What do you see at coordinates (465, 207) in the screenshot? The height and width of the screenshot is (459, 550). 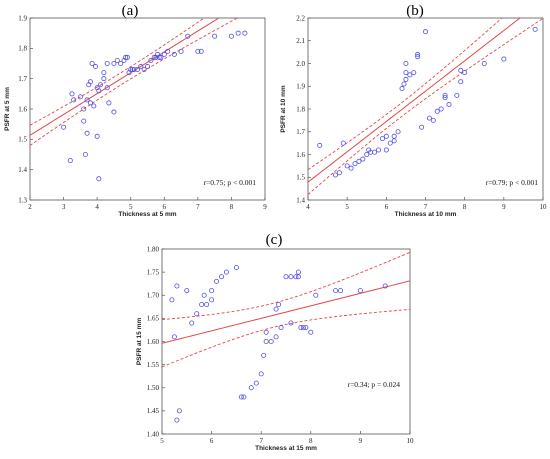 I see `x-tick-label: 8` at bounding box center [465, 207].